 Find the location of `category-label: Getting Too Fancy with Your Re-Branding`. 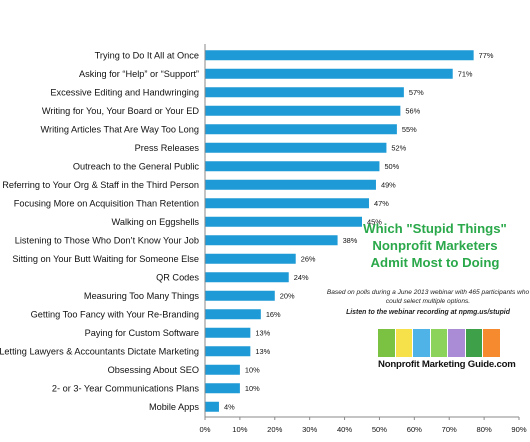

category-label: Getting Too Fancy with Your Re-Branding is located at coordinates (115, 315).